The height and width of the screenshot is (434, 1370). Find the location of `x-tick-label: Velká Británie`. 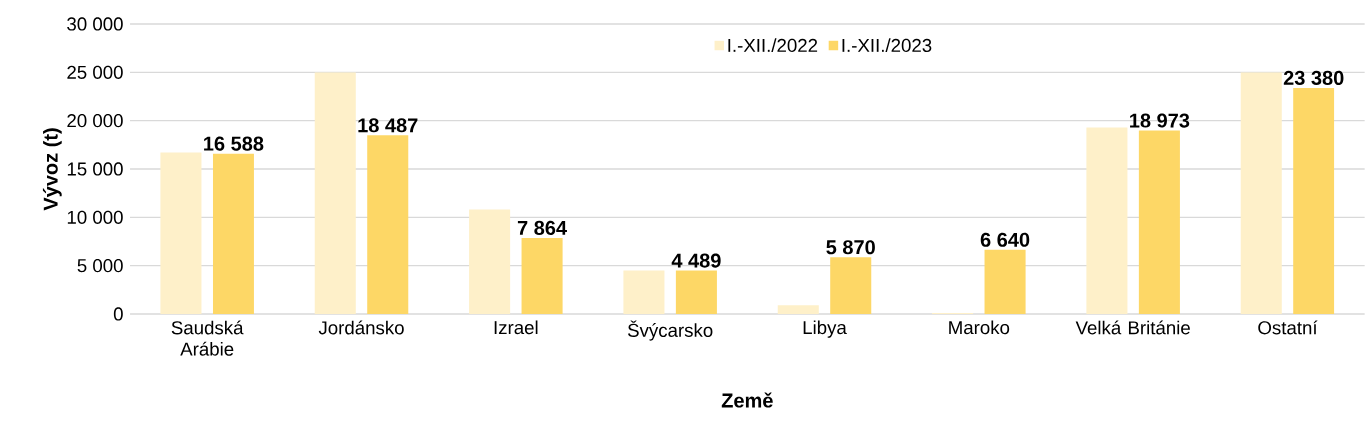

x-tick-label: Velká Británie is located at coordinates (1132, 327).